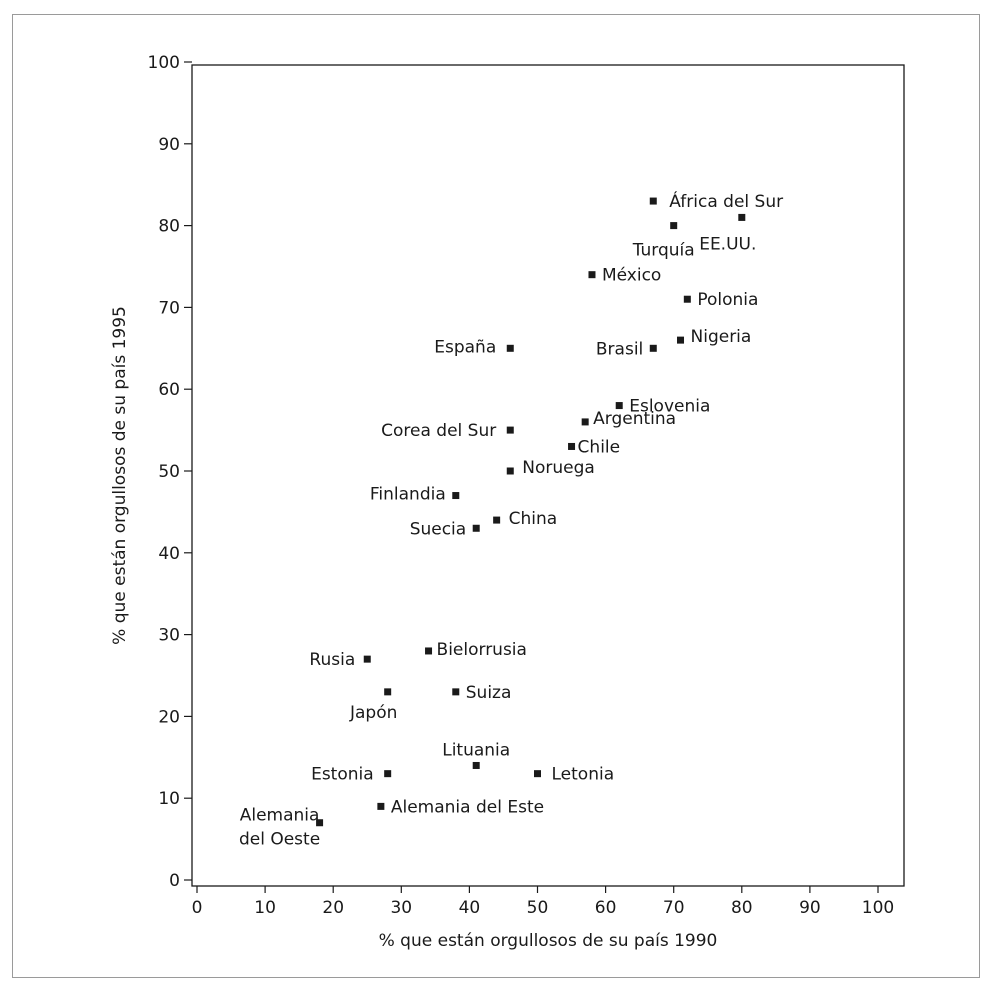 This screenshot has height=988, width=985. What do you see at coordinates (401, 908) in the screenshot?
I see `x-tick-label: 30` at bounding box center [401, 908].